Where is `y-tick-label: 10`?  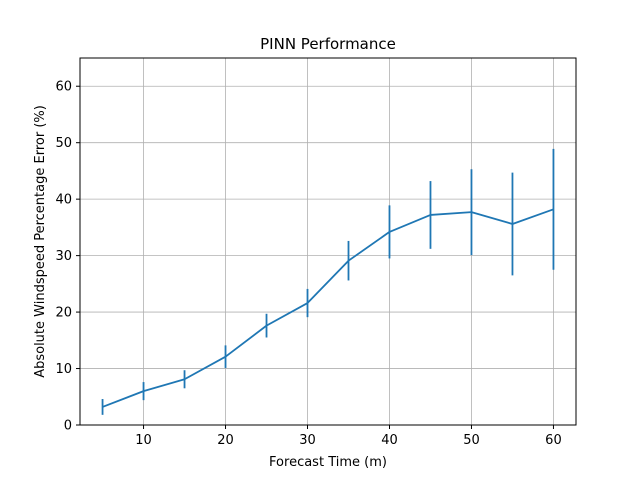
y-tick-label: 10 is located at coordinates (63, 369).